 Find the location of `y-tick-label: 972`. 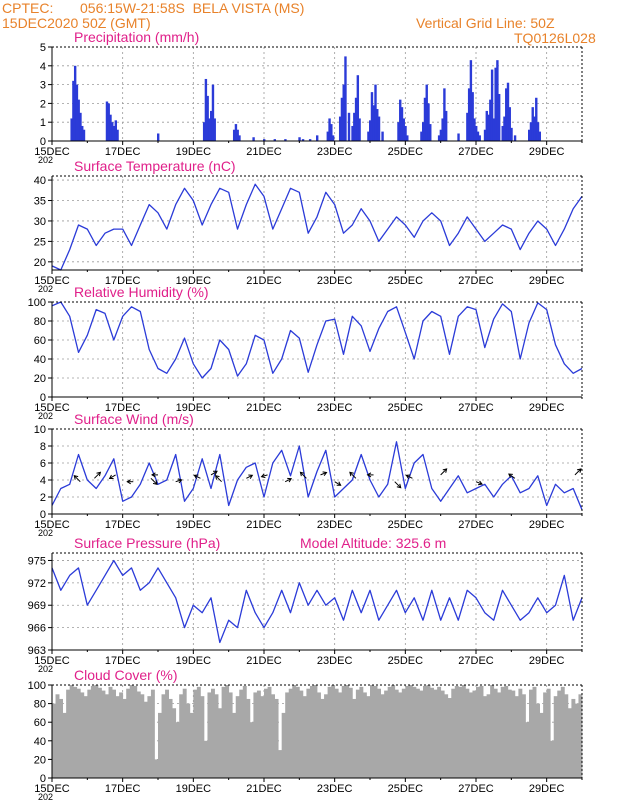

y-tick-label: 972 is located at coordinates (37, 584).